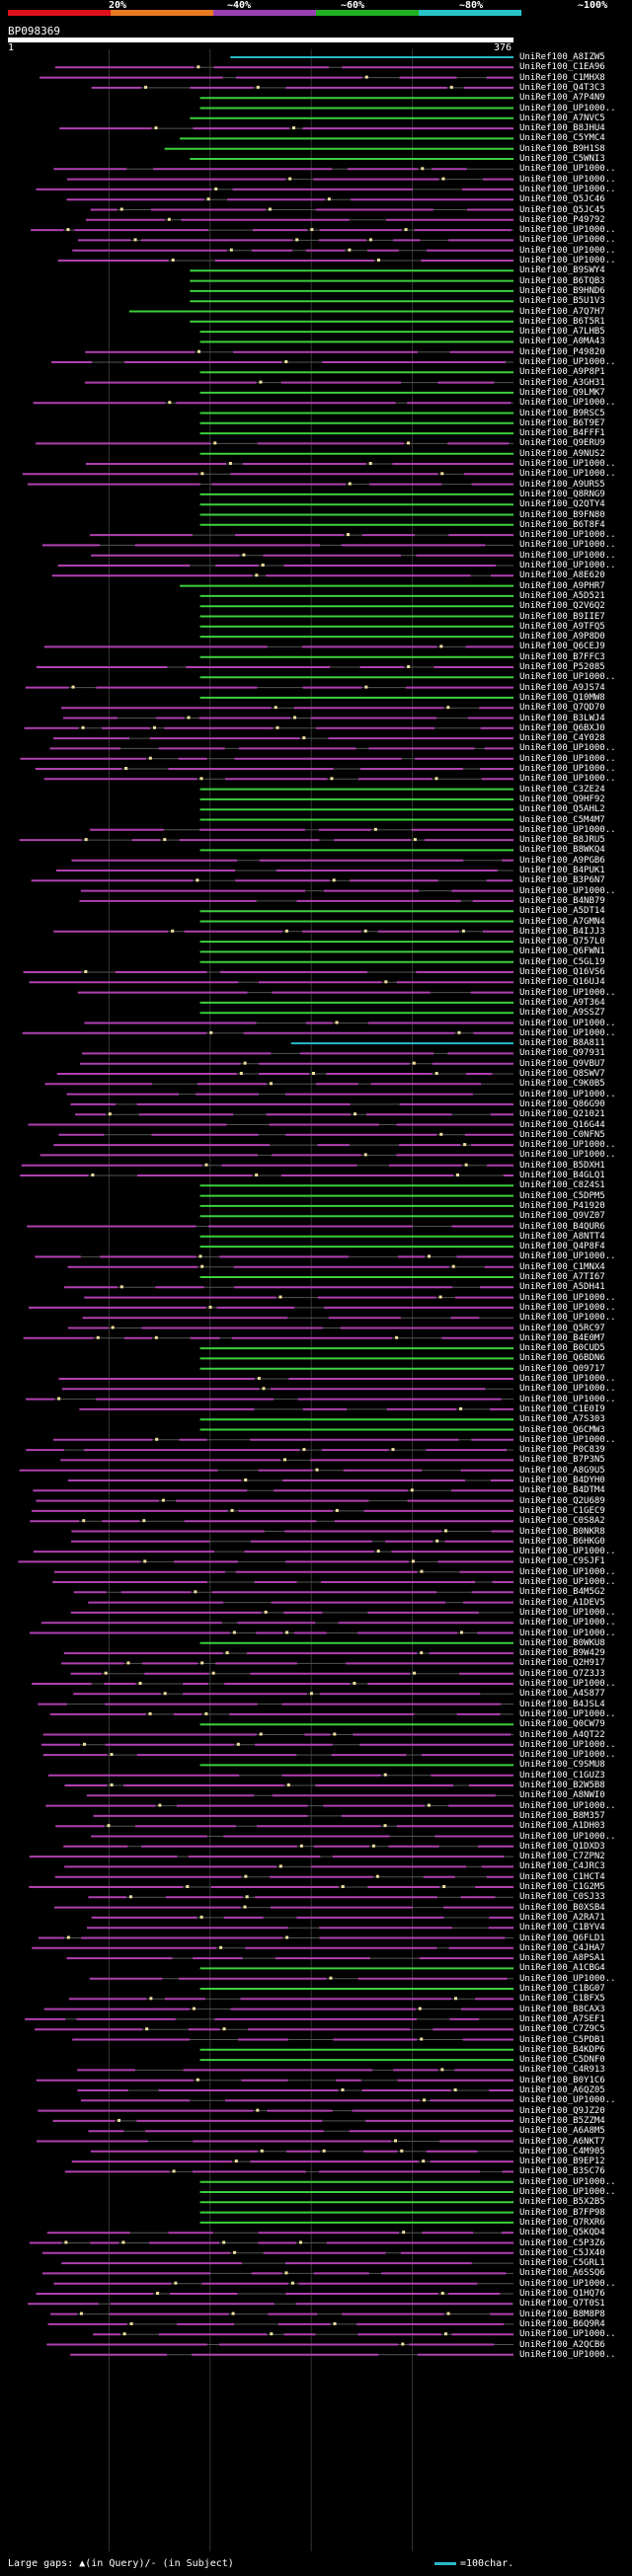 Image resolution: width=632 pixels, height=2576 pixels. I want to click on hit-label: UniRef100_B8M8P8, so click(562, 2314).